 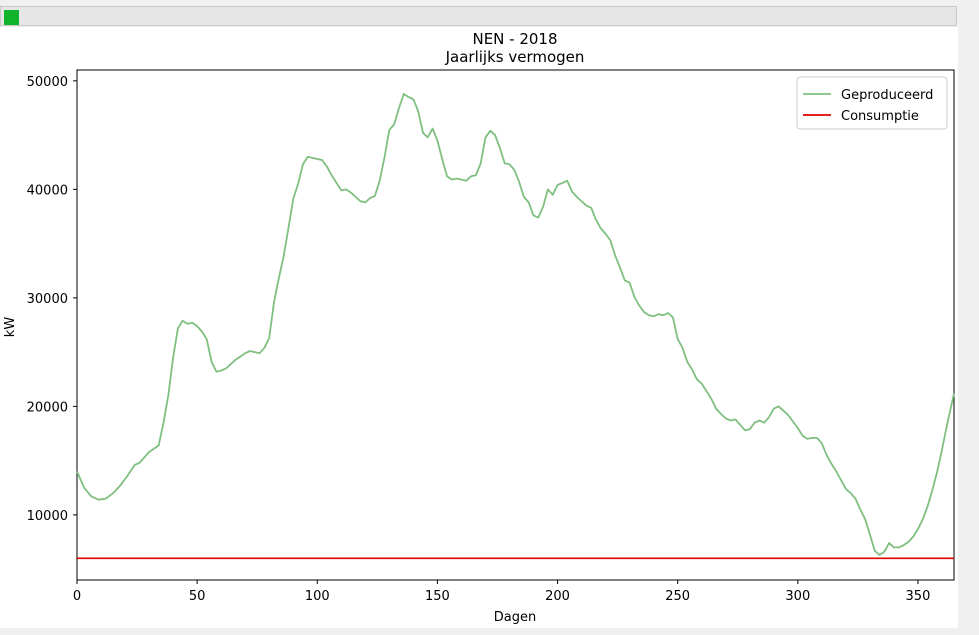 I want to click on x-tick-label: 150, so click(x=437, y=596).